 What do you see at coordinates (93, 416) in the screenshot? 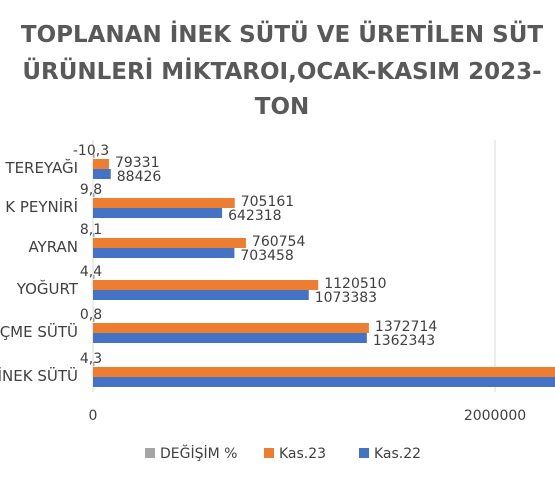
I see `x-tick-label: 0` at bounding box center [93, 416].